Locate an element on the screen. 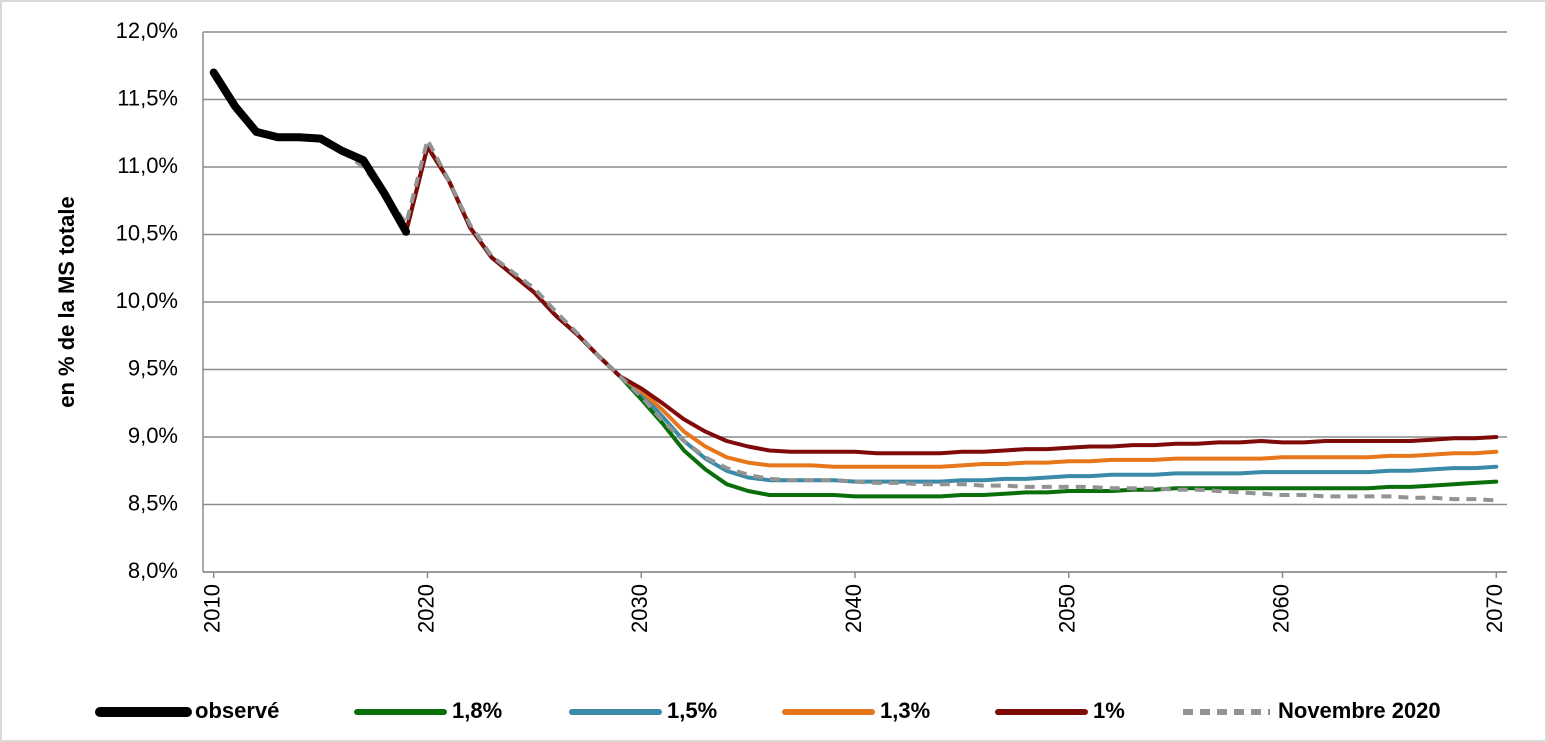 Image resolution: width=1547 pixels, height=742 pixels. y-tick-label: 11,5% is located at coordinates (147, 97).